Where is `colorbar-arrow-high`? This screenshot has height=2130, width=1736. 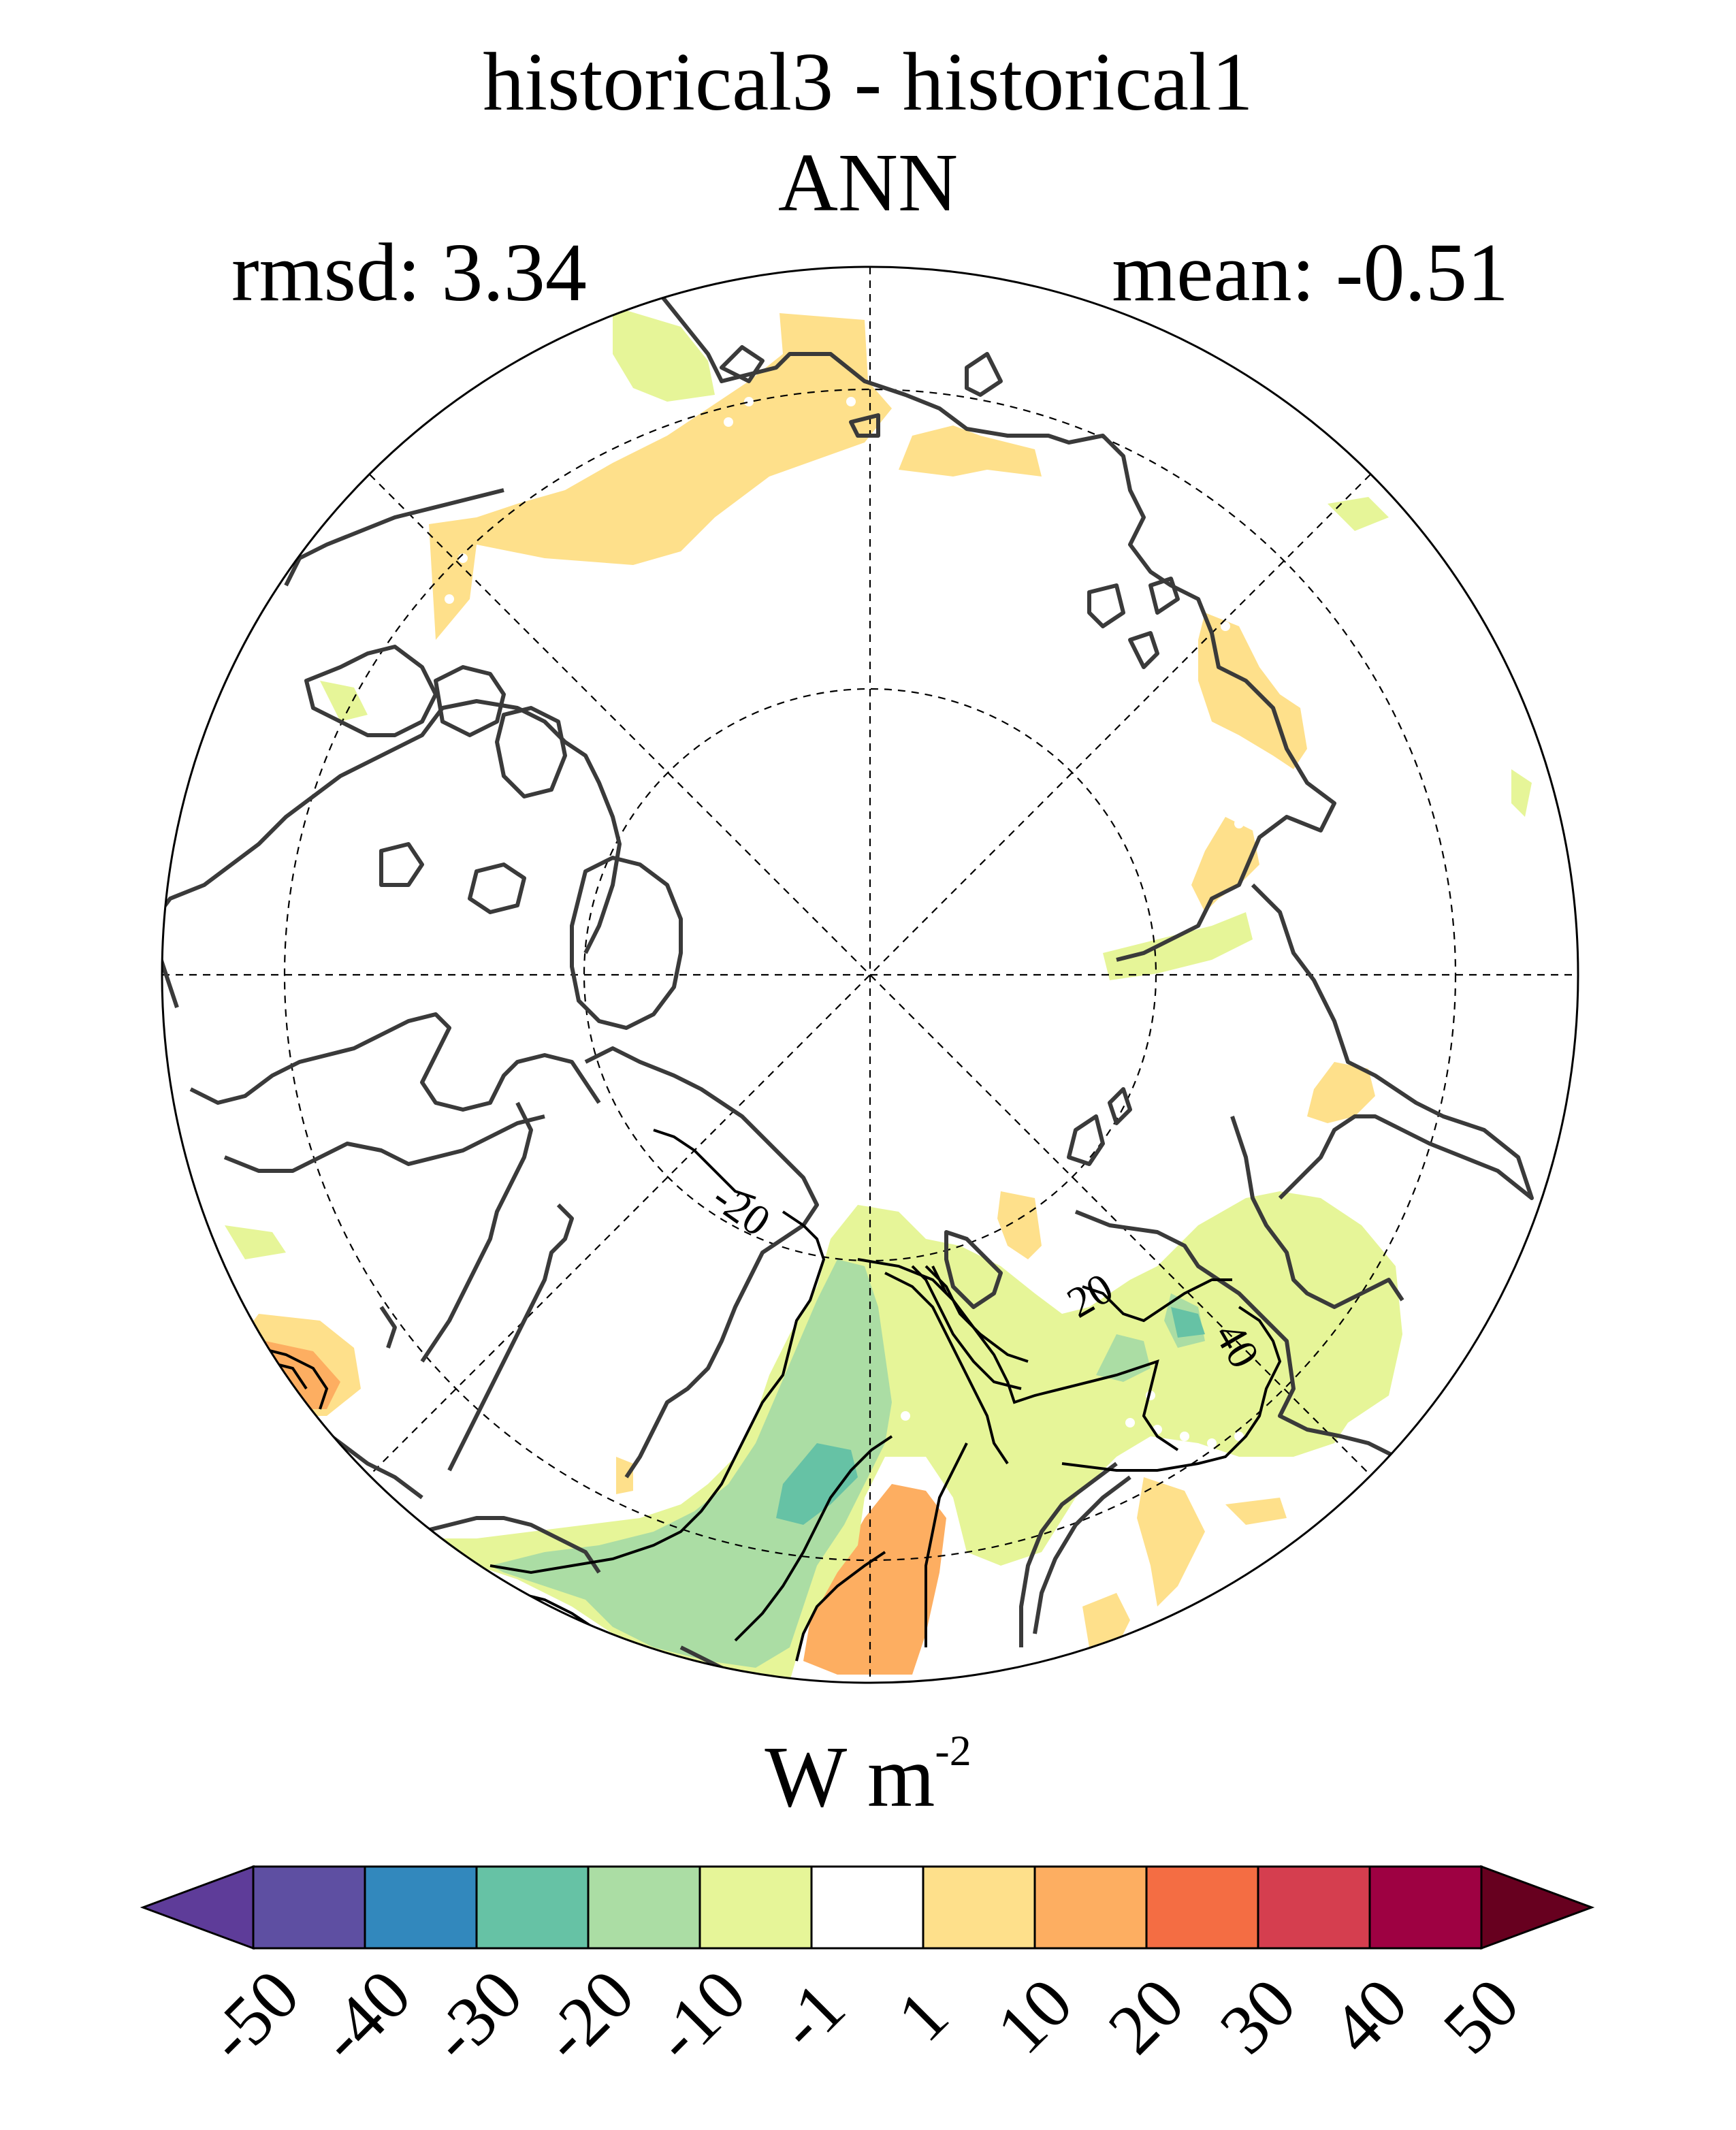 colorbar-arrow-high is located at coordinates (1537, 1907).